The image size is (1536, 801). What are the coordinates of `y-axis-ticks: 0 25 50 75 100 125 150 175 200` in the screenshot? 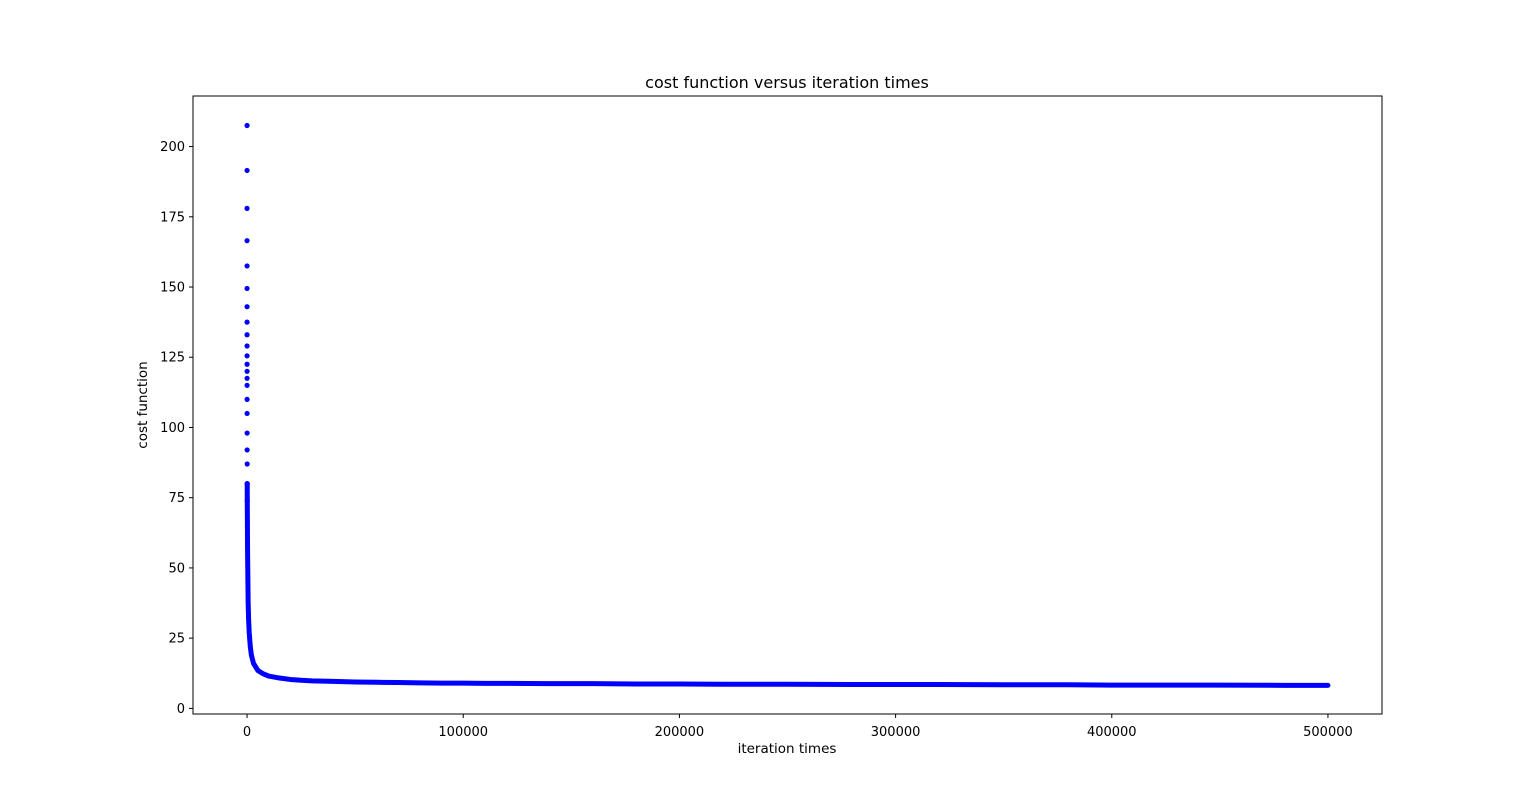 It's located at (176, 428).